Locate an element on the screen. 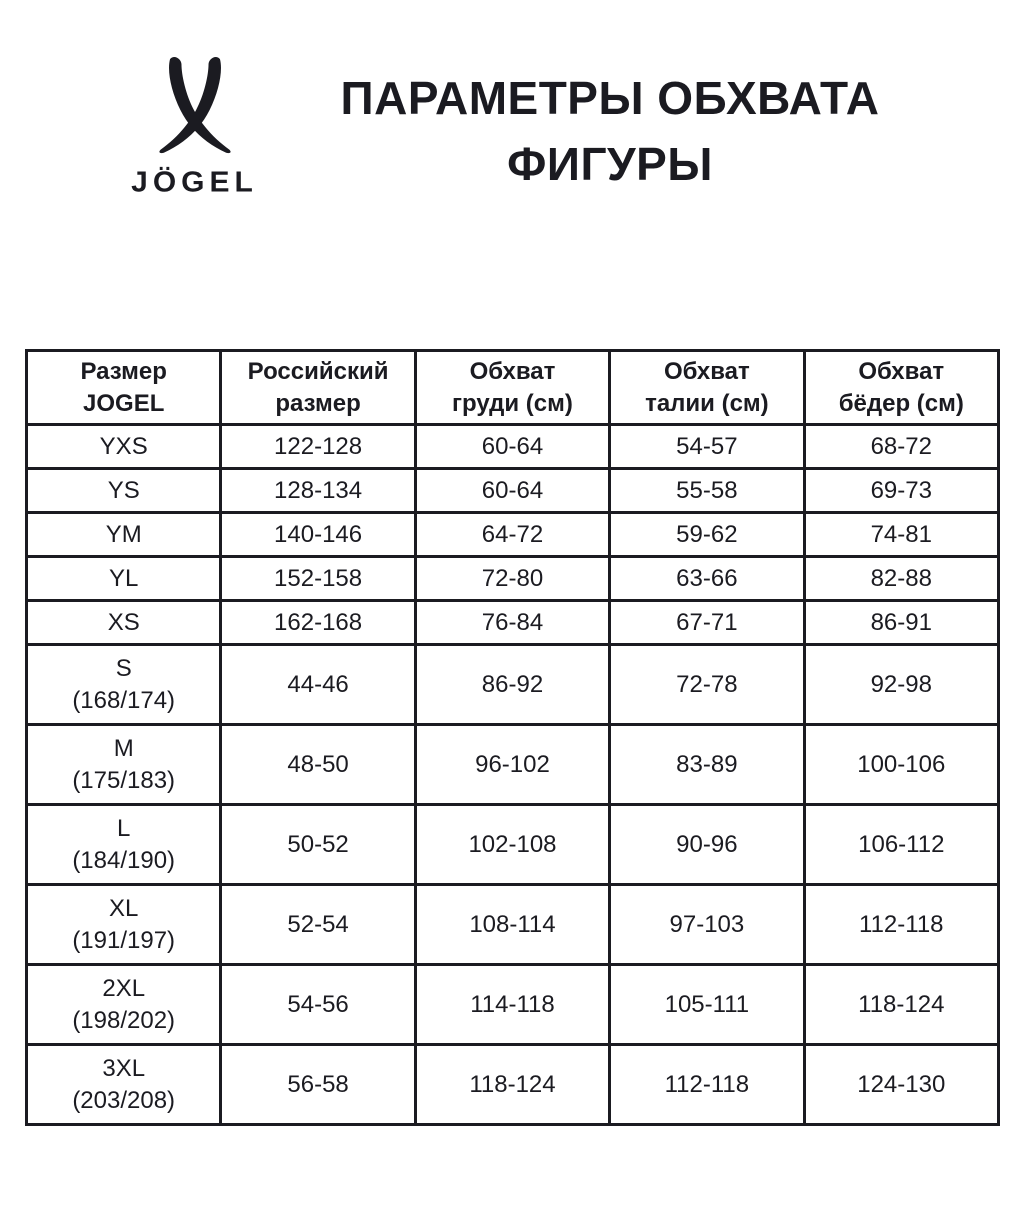  hips-cell: 106-112 is located at coordinates (901, 844).